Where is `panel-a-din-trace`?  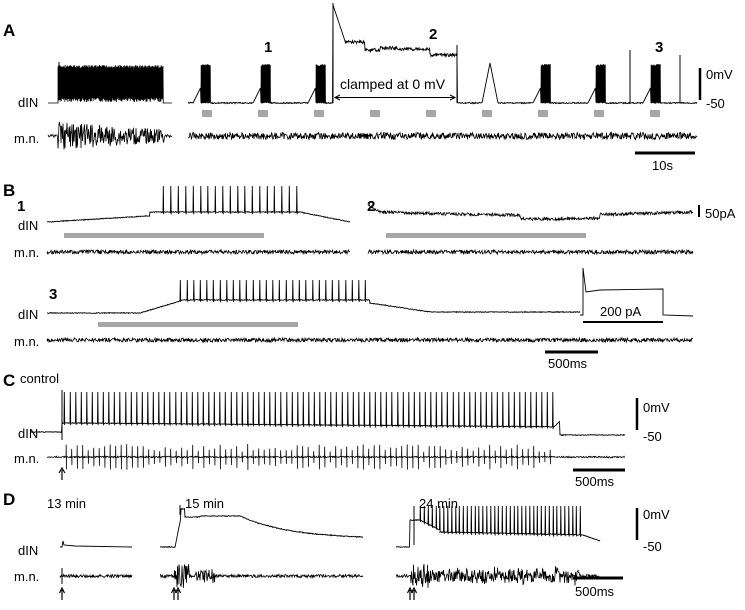
panel-a-din-trace is located at coordinates (442, 54).